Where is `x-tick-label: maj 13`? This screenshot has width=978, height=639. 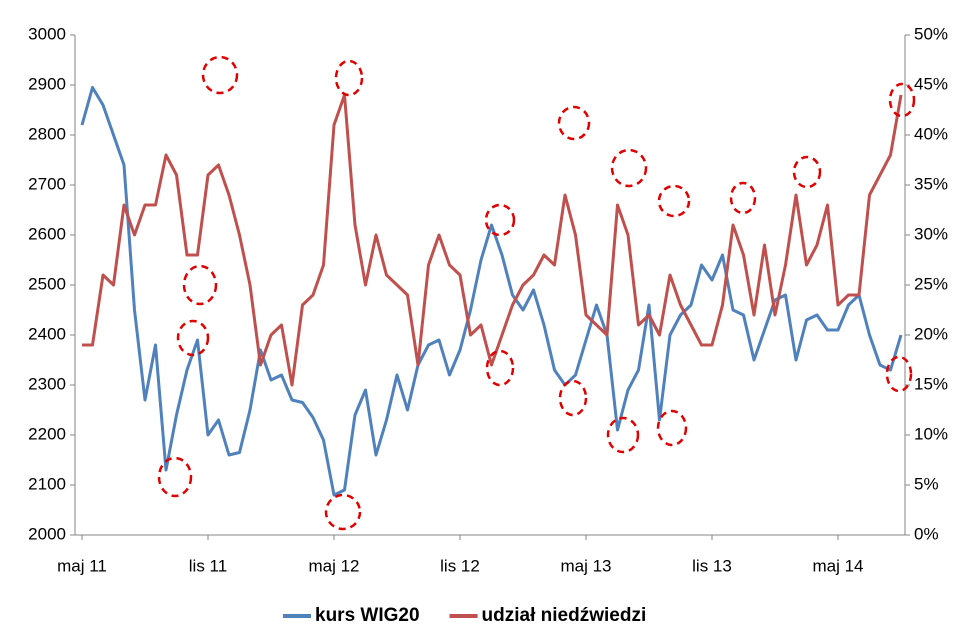
x-tick-label: maj 13 is located at coordinates (585, 565).